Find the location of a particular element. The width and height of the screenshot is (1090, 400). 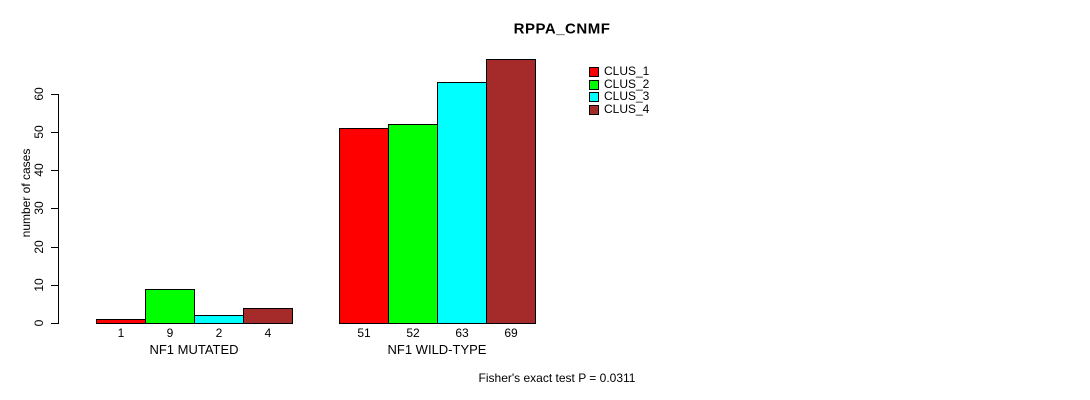

bar-clus-3-nf1-mutated is located at coordinates (219, 319).